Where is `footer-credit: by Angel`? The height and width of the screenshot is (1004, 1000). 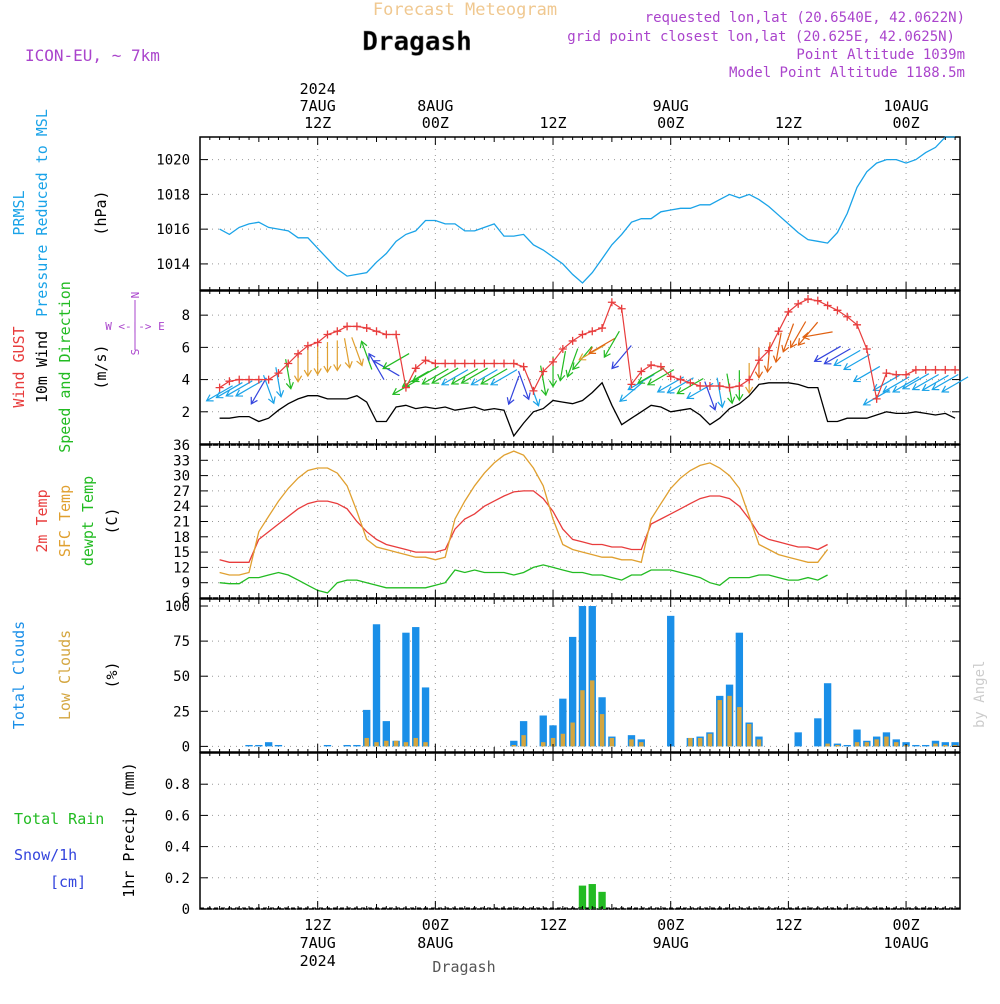 footer-credit: by Angel is located at coordinates (980, 694).